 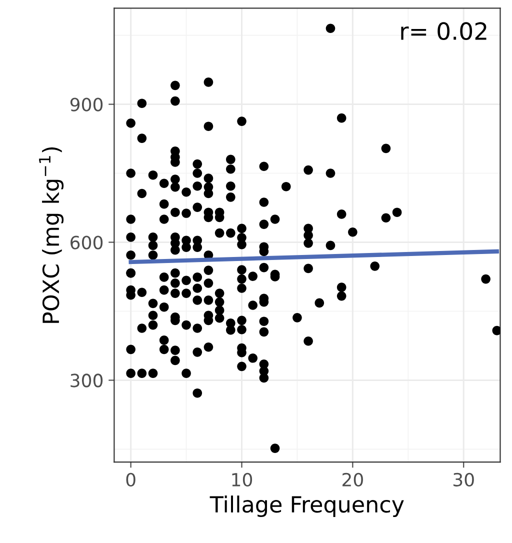 What do you see at coordinates (242, 479) in the screenshot?
I see `x-tick-label: 10` at bounding box center [242, 479].